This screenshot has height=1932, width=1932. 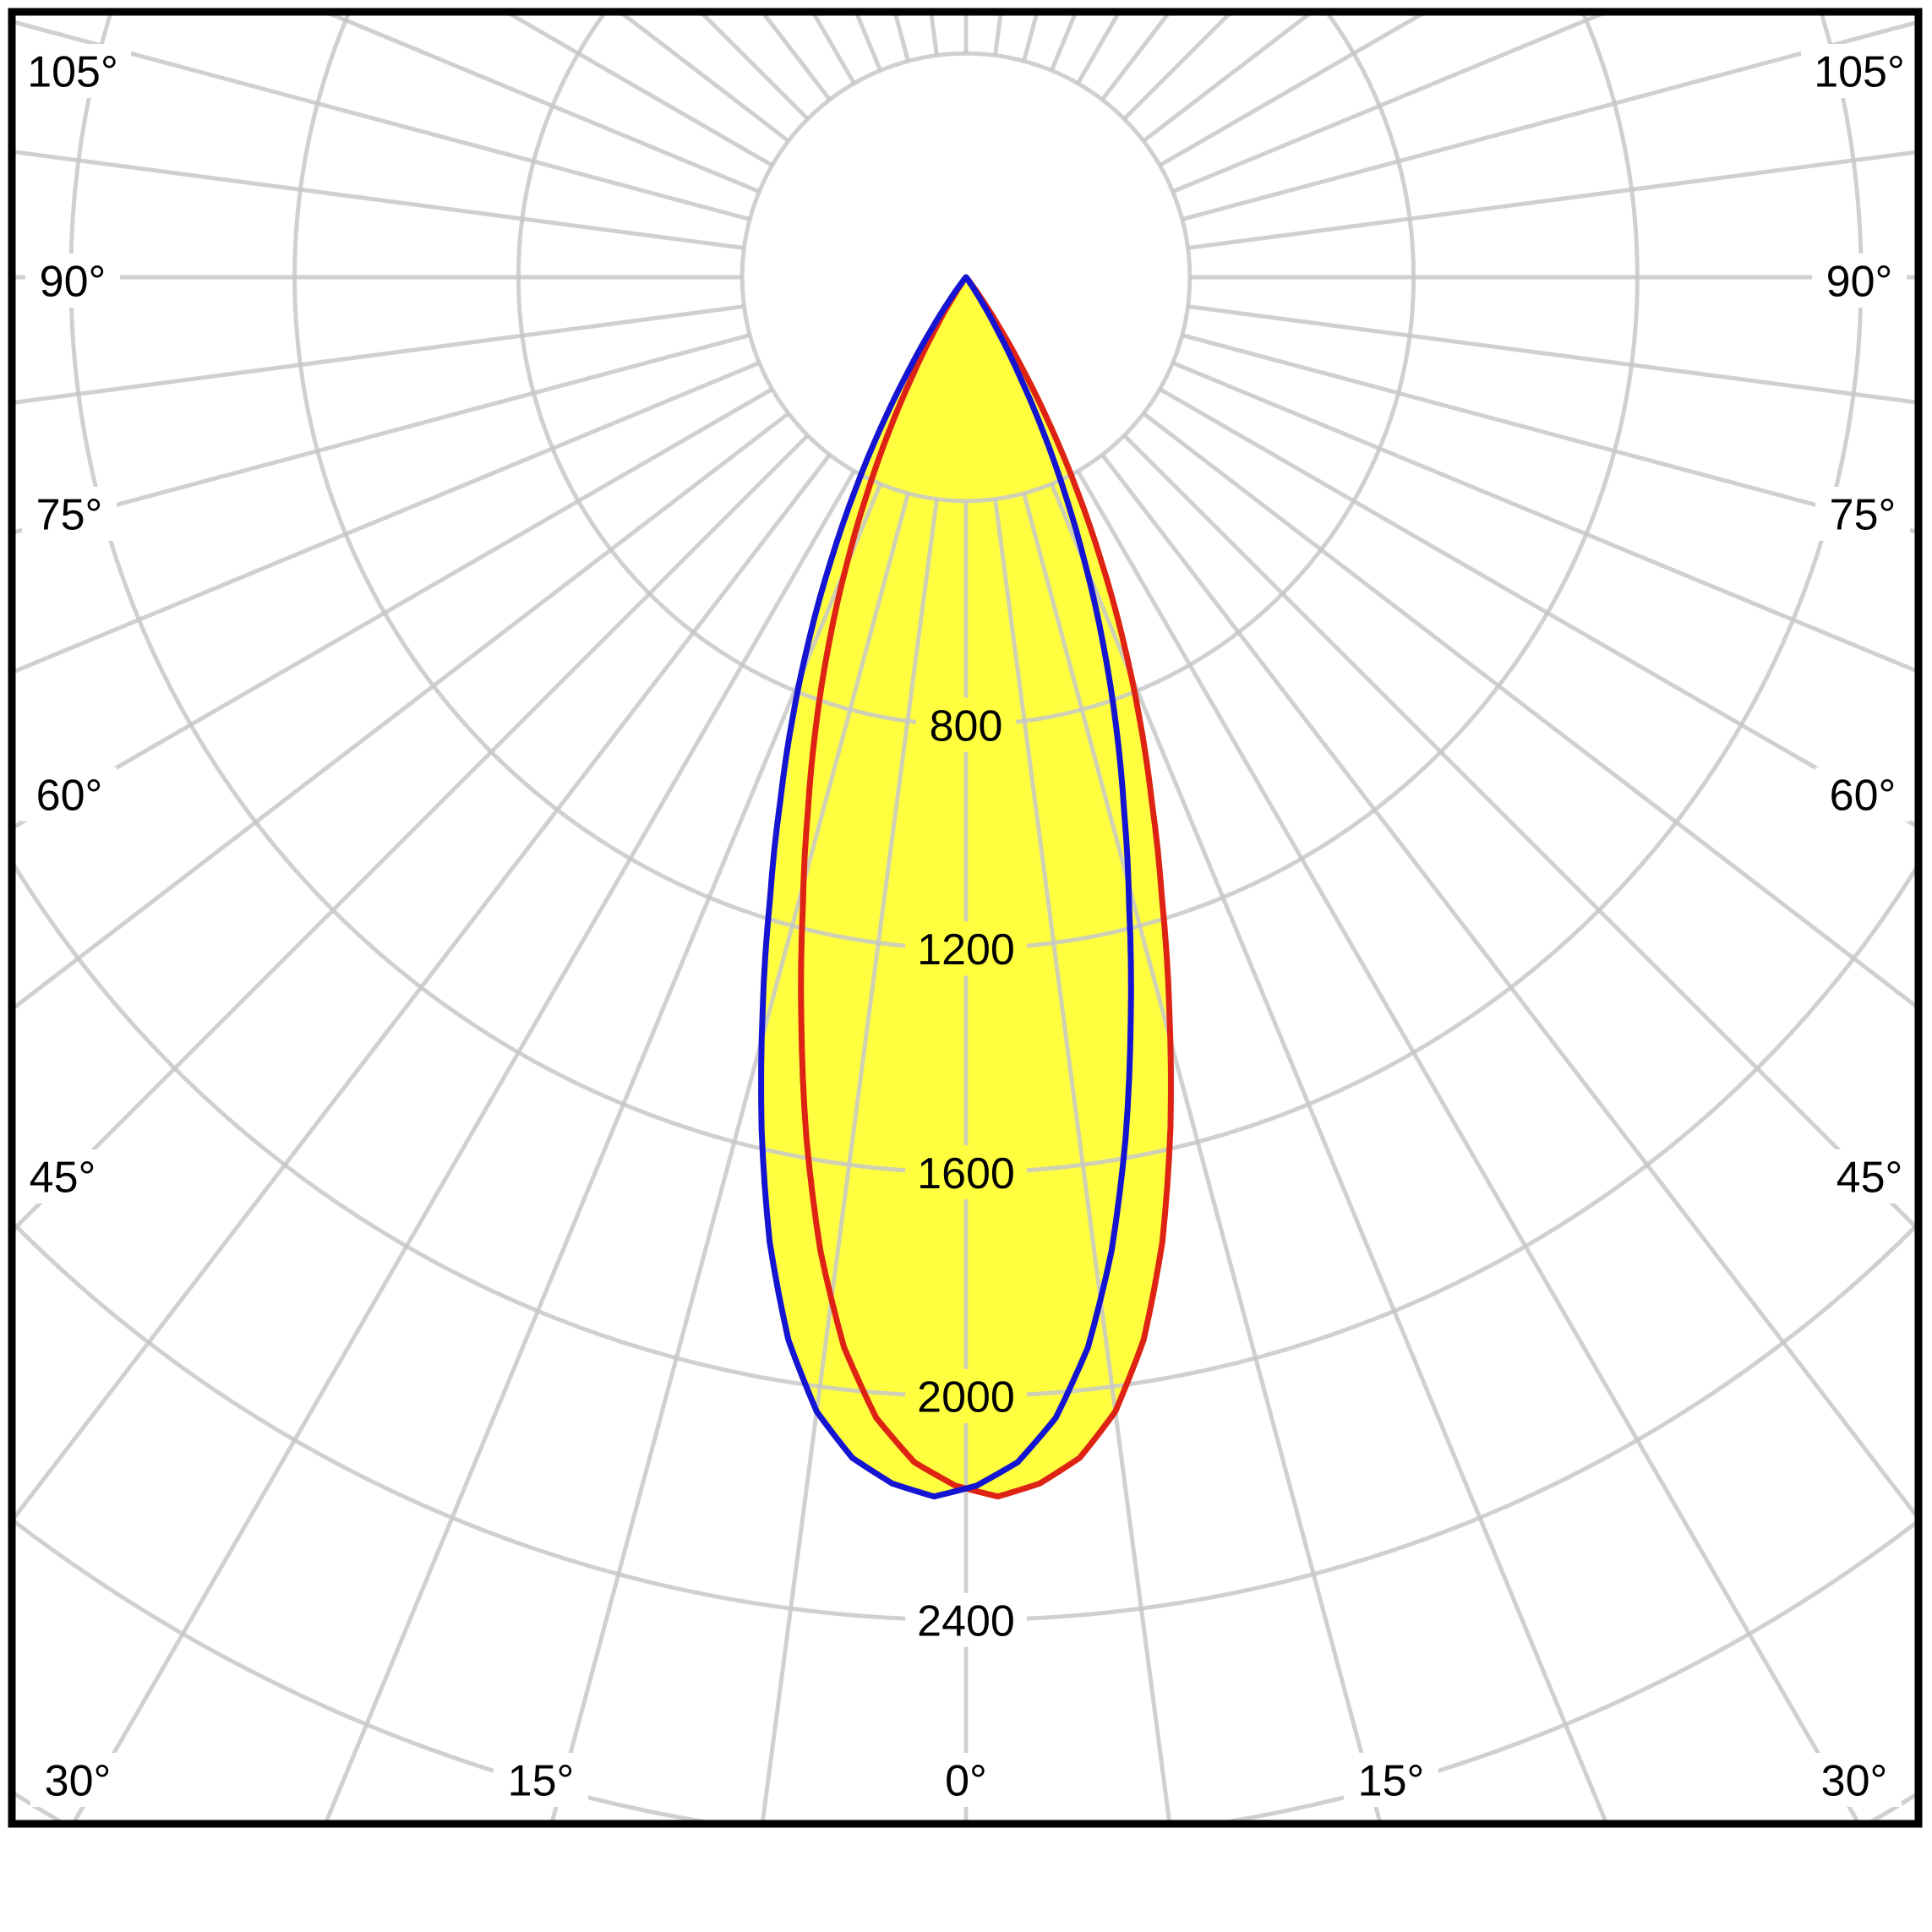 What do you see at coordinates (966, 1397) in the screenshot?
I see `radial-tick-label-2000: 2000` at bounding box center [966, 1397].